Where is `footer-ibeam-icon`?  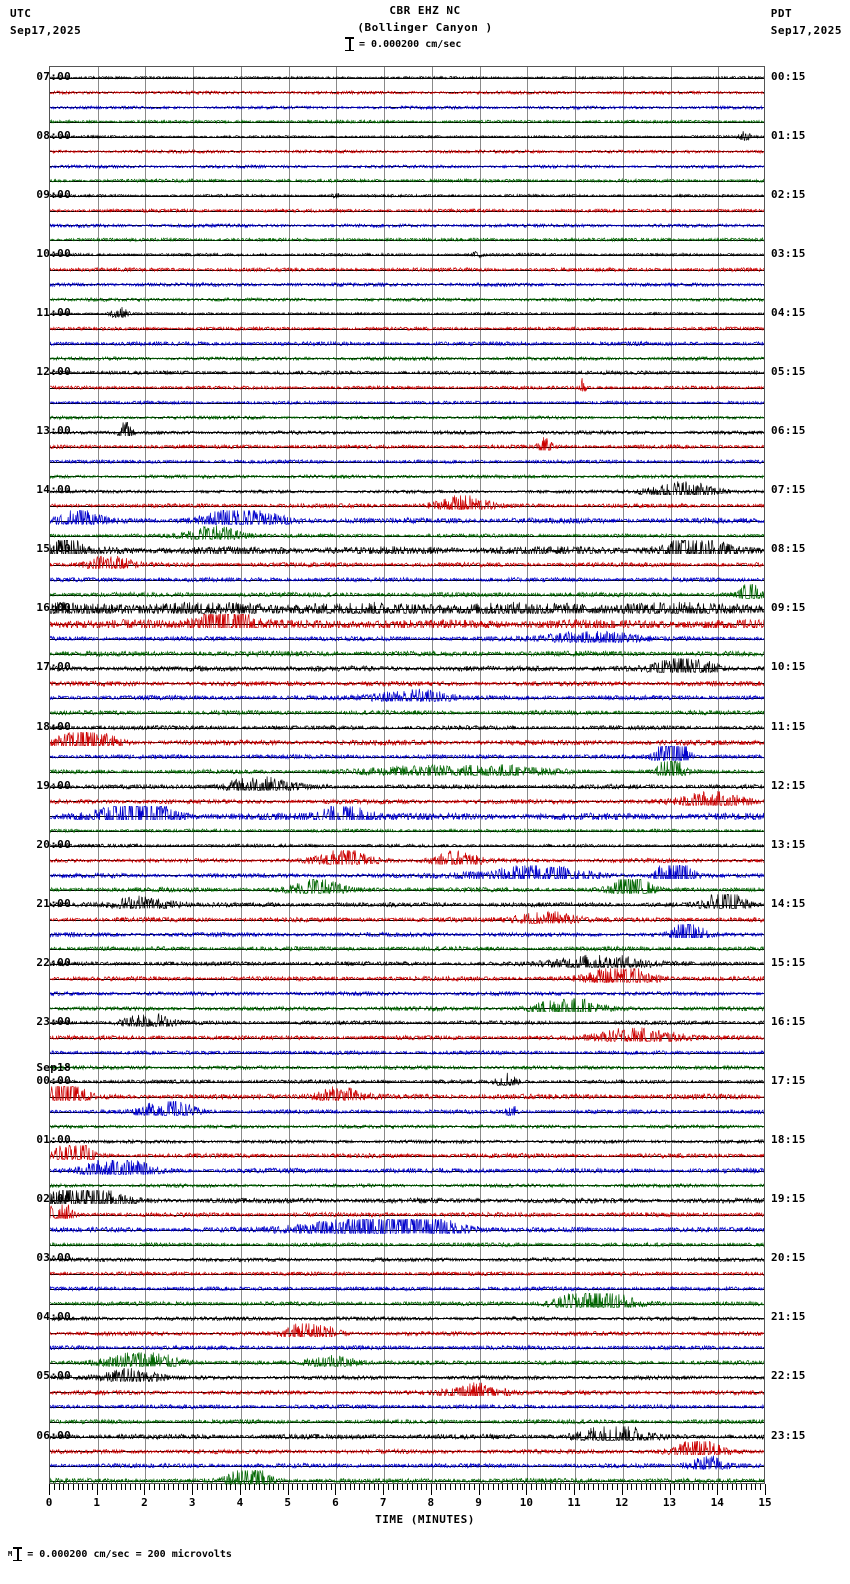 footer-ibeam-icon is located at coordinates (18, 1554).